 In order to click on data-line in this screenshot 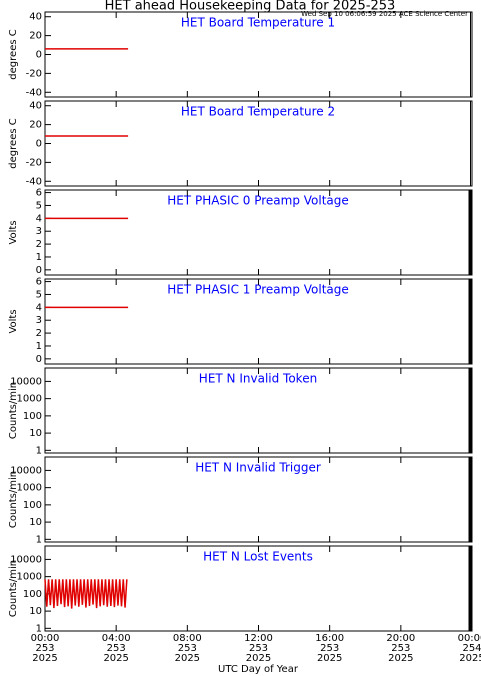, I will do `click(86, 594)`.